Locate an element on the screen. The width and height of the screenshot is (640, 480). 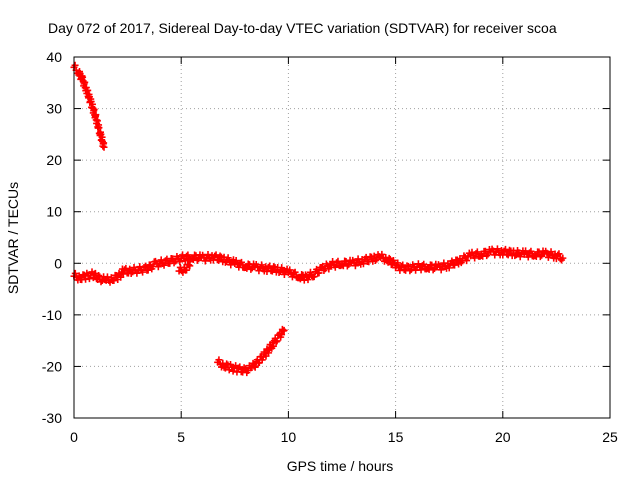
x-tick-label: 25 is located at coordinates (610, 437).